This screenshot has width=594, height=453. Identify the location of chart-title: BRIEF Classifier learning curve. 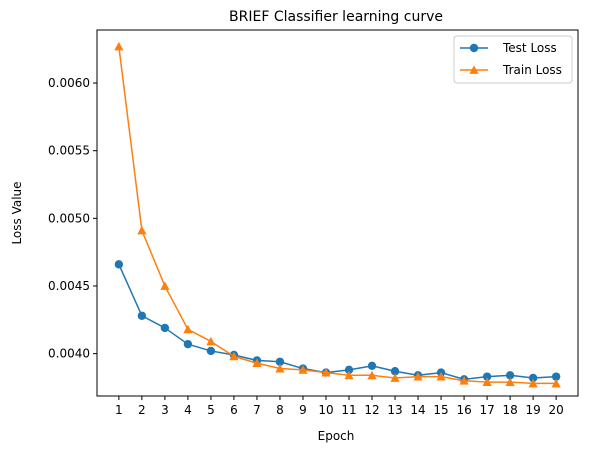
(336, 17).